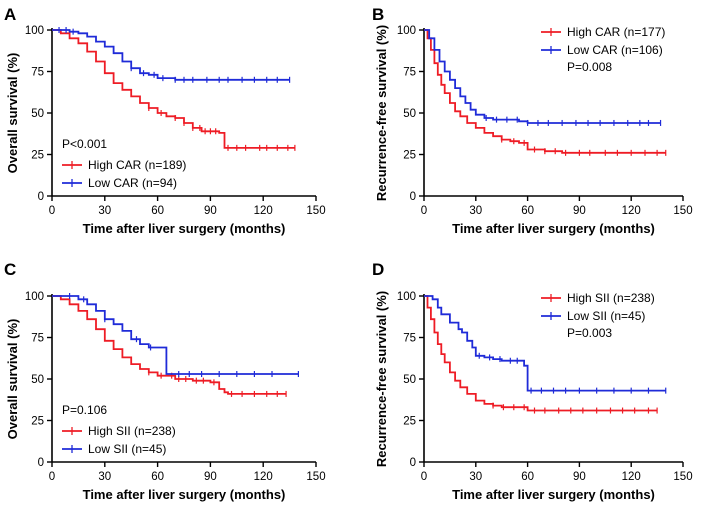 The height and width of the screenshot is (510, 713). What do you see at coordinates (10, 269) in the screenshot?
I see `panel-letter: C` at bounding box center [10, 269].